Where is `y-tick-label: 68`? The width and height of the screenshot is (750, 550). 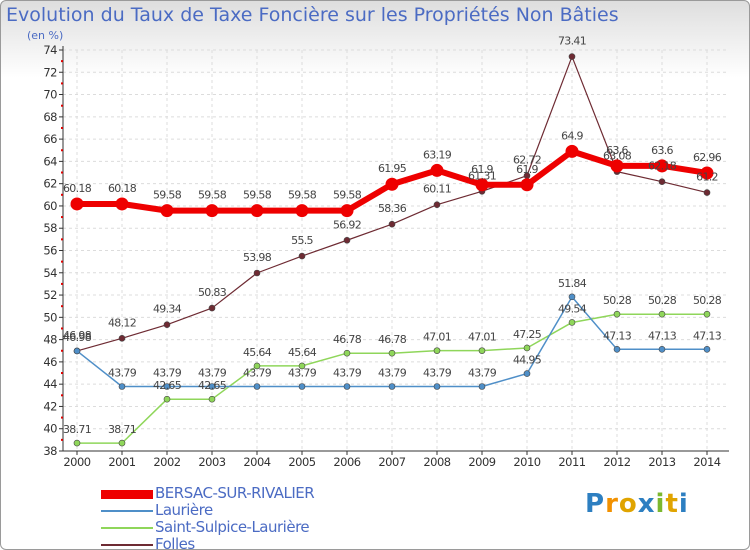
y-tick-label: 68 is located at coordinates (50, 117).